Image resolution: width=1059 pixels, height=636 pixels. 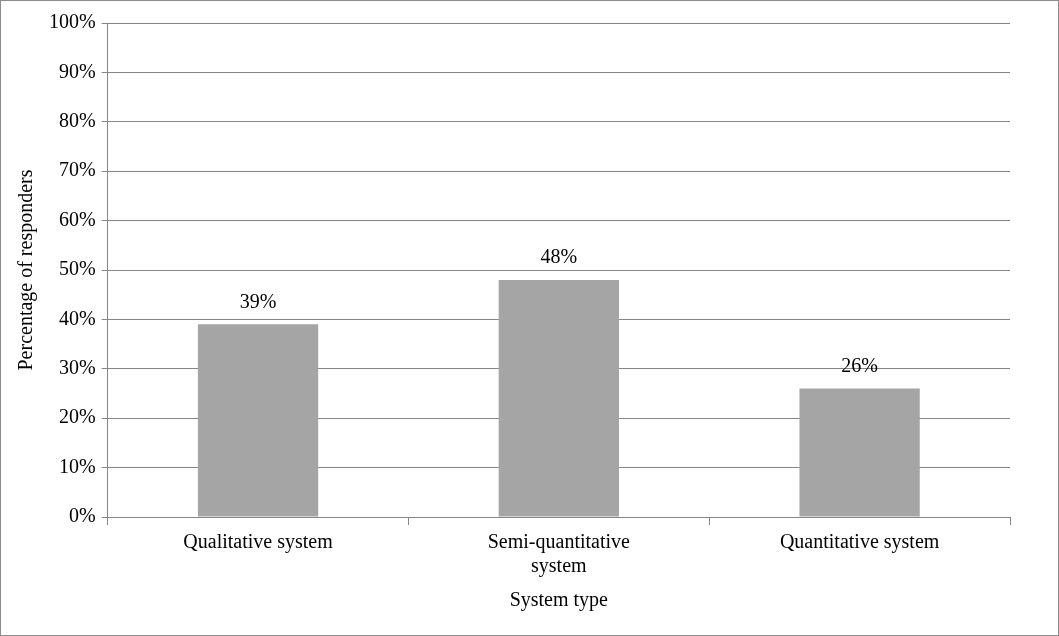 I want to click on data-label: 48%, so click(x=559, y=256).